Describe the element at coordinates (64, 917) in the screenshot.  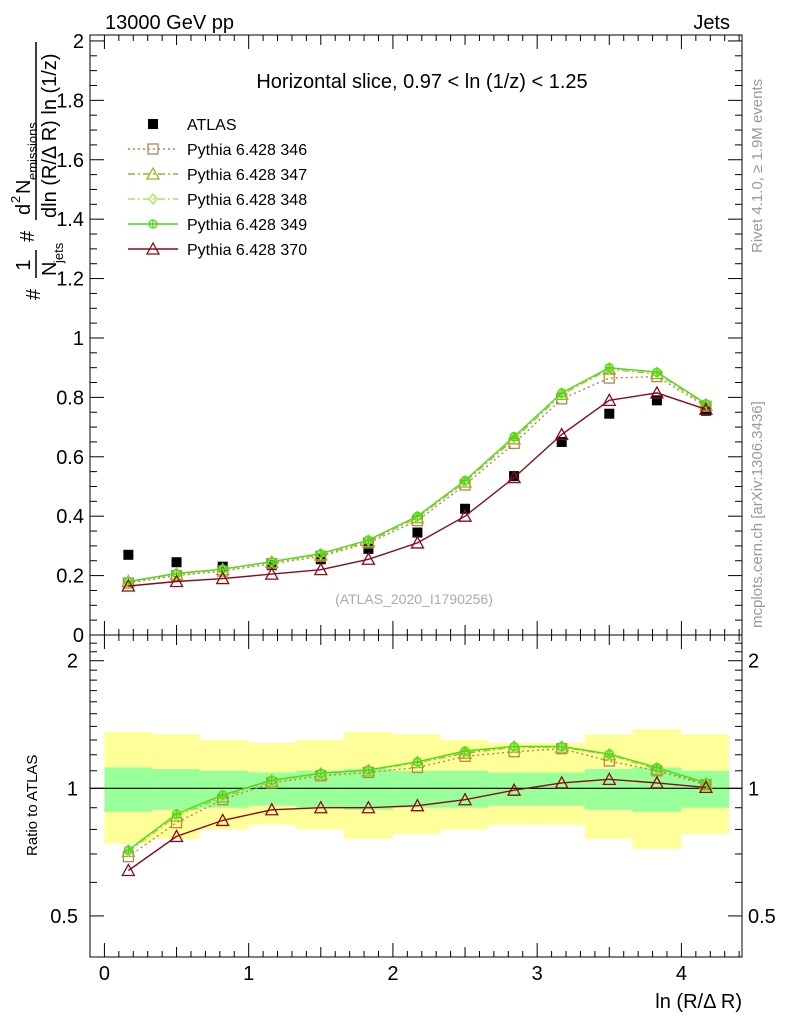
I see `ratio-ytick-label-0: 0.5` at that location.